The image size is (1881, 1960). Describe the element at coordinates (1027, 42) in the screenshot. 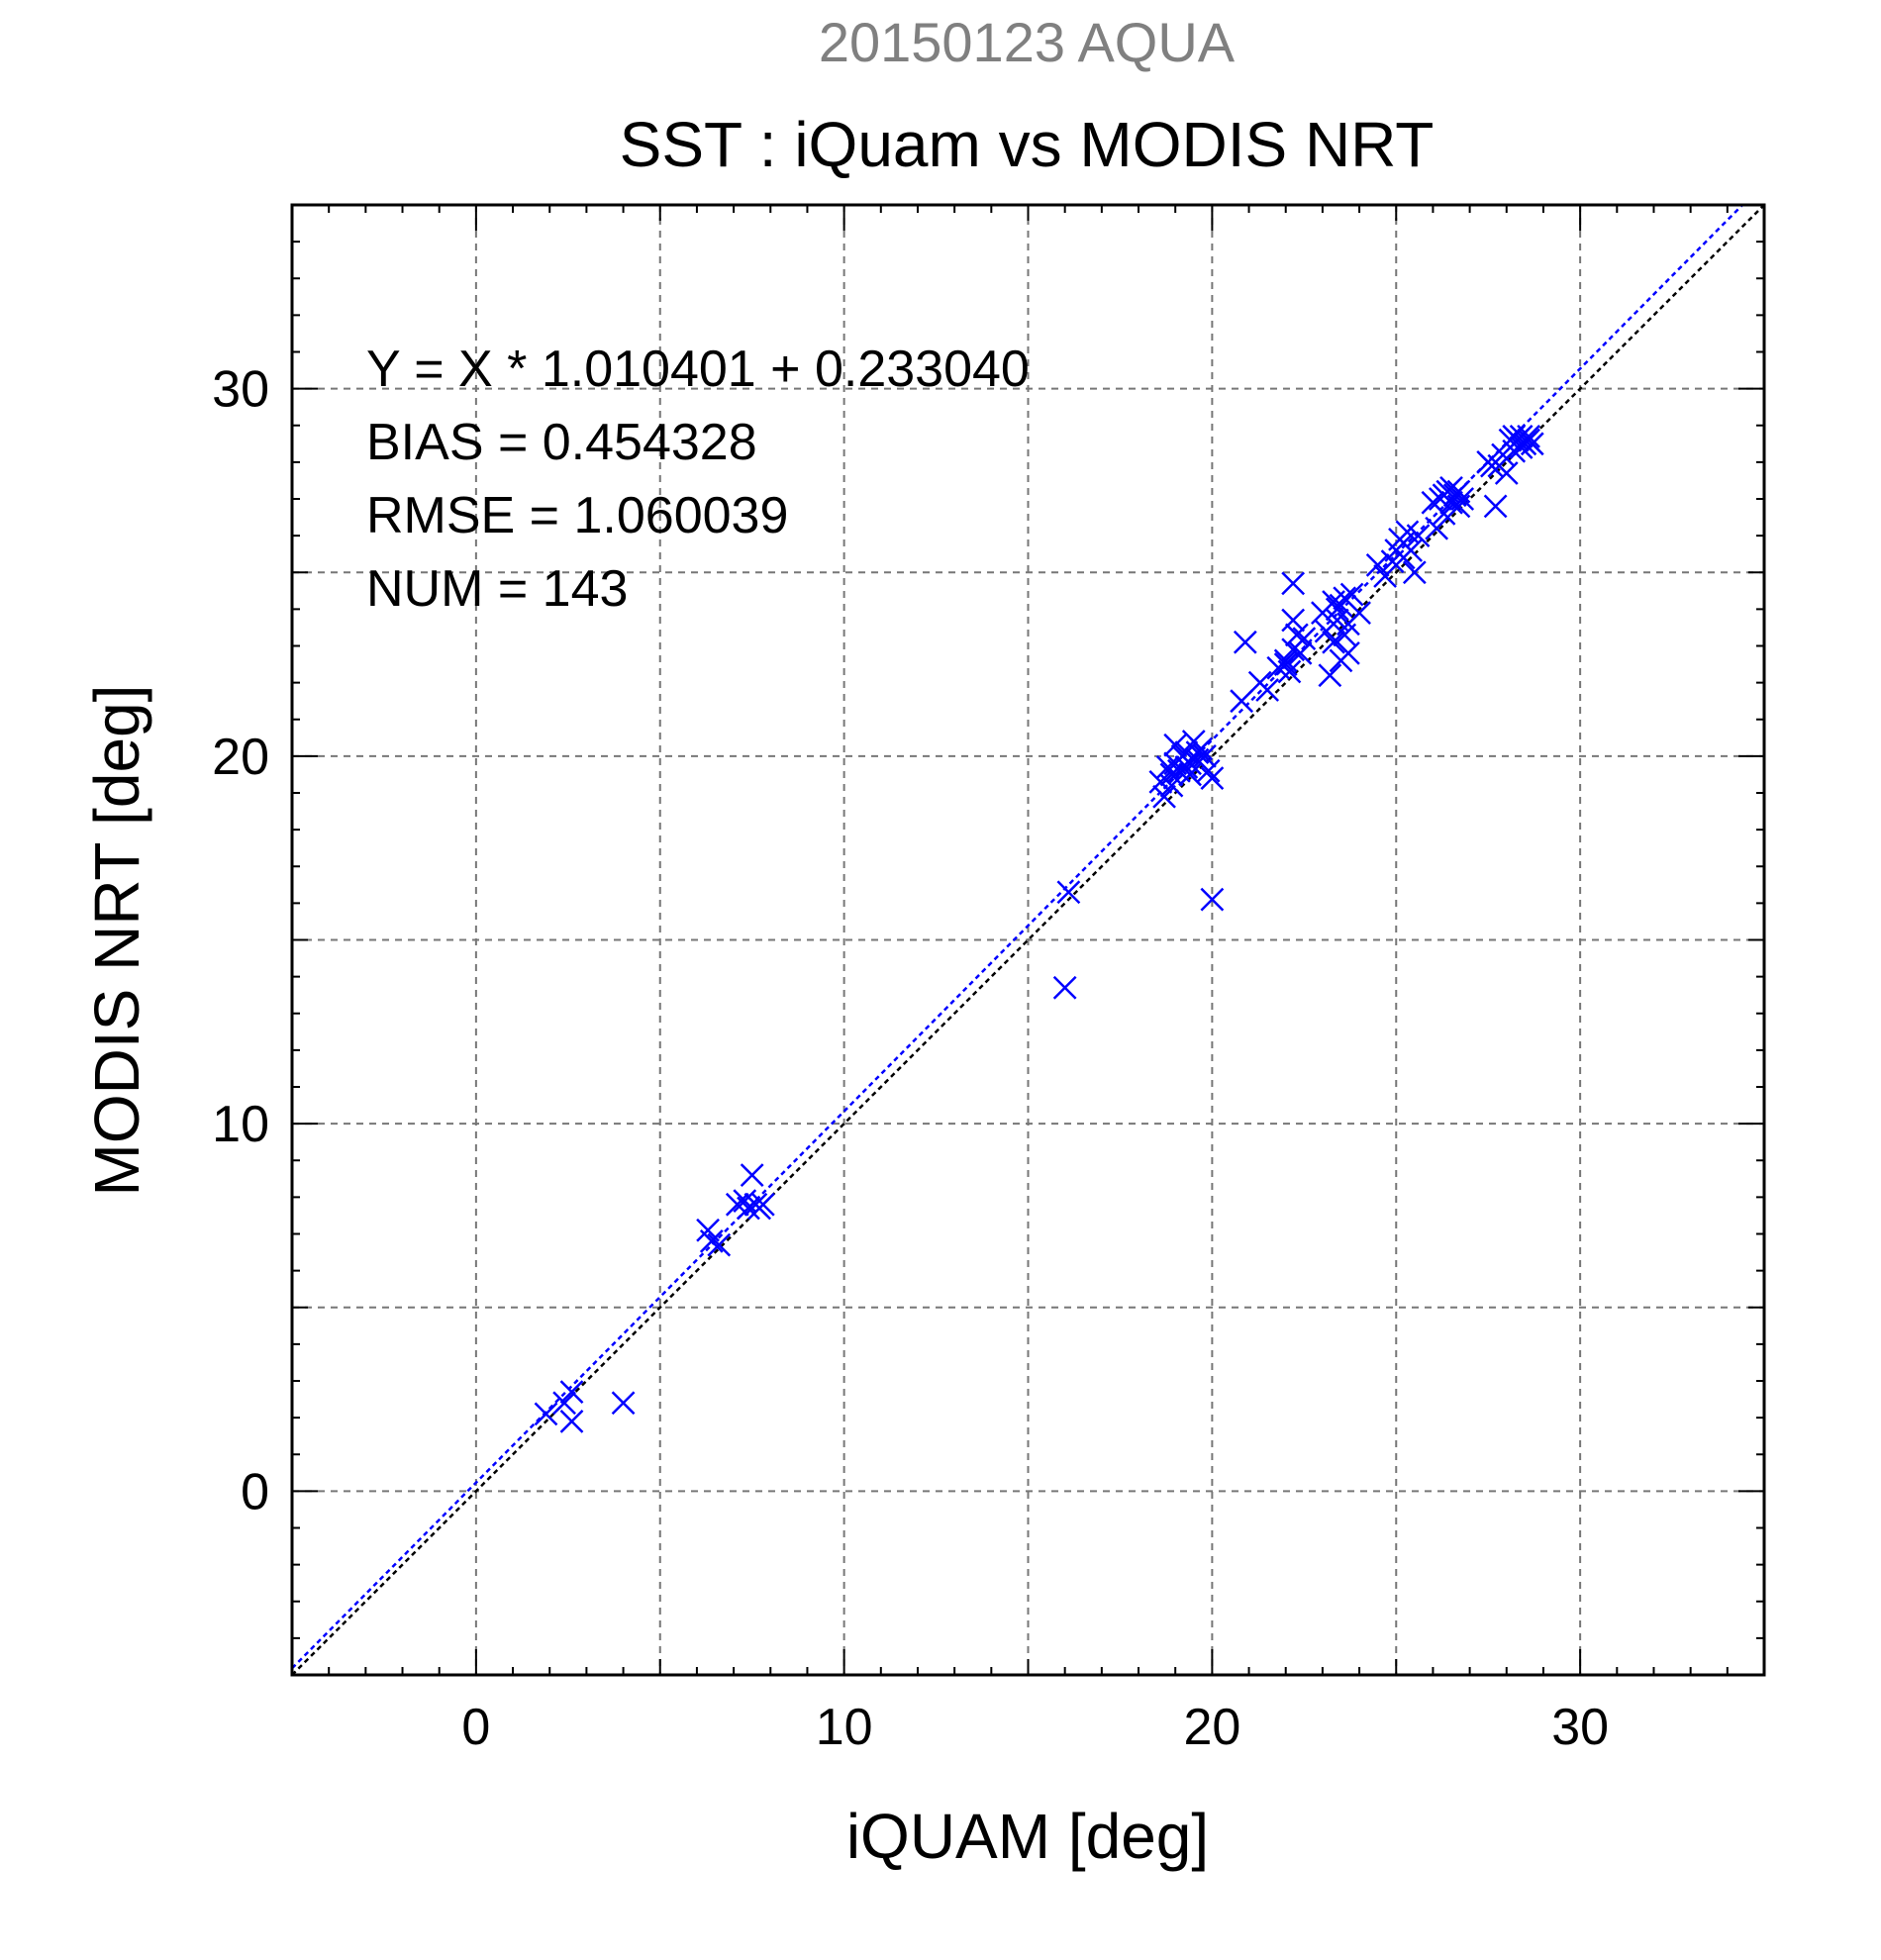

I see `chart-title: 20150123 AQUA` at that location.